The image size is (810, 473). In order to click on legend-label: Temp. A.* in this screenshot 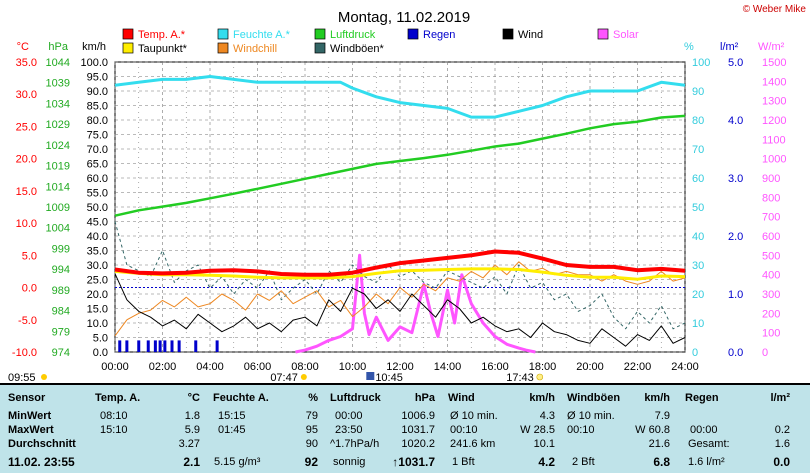, I will do `click(162, 35)`.